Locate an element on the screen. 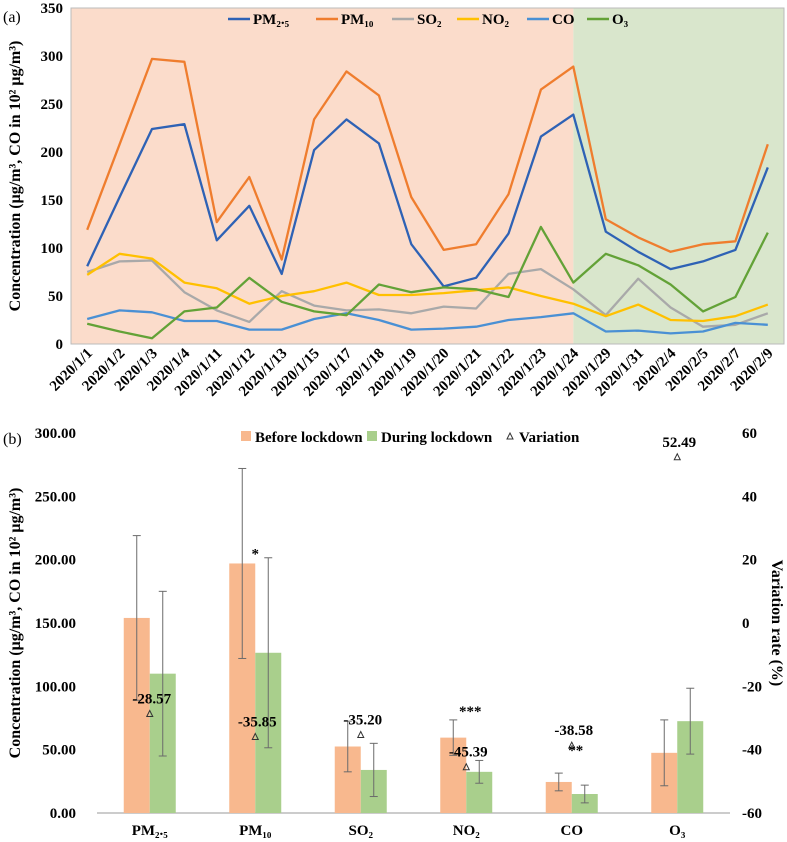 The image size is (787, 842). y2-tick-b: -20 is located at coordinates (752, 687).